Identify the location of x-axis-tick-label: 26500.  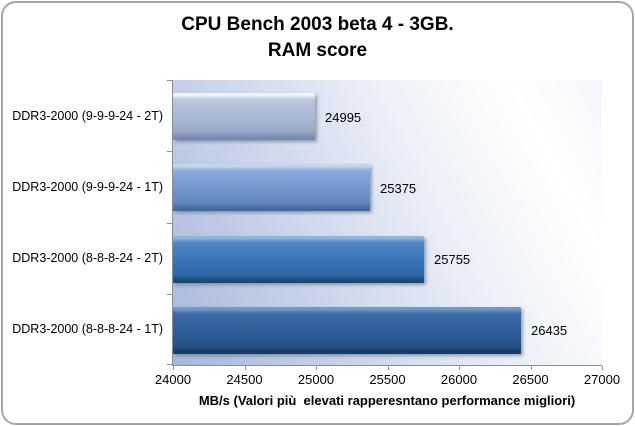
(530, 379).